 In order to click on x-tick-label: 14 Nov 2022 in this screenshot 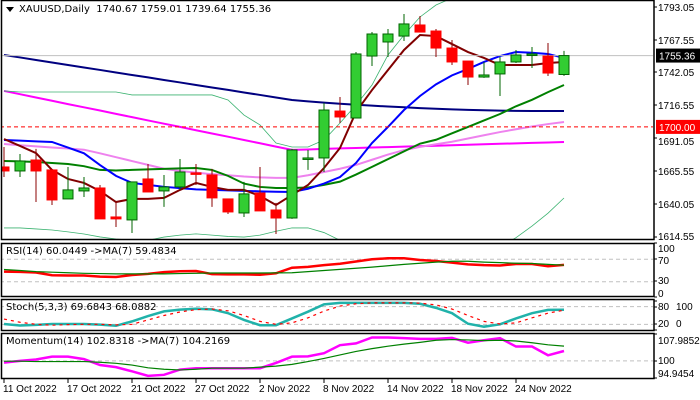, I will do `click(415, 389)`.